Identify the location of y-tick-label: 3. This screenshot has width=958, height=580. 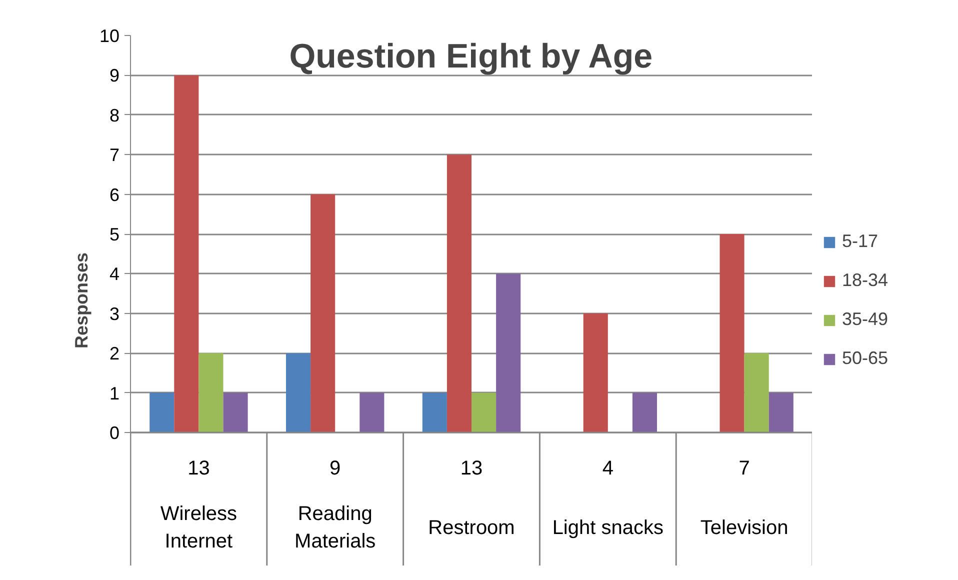
(114, 314).